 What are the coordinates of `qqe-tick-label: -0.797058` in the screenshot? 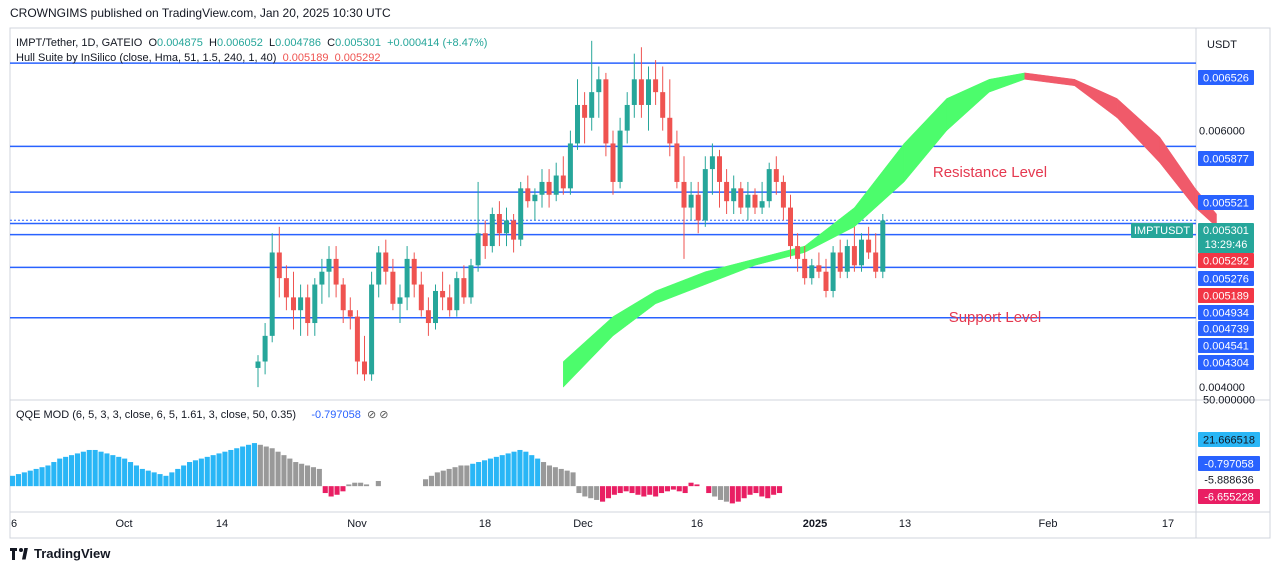 It's located at (1229, 465).